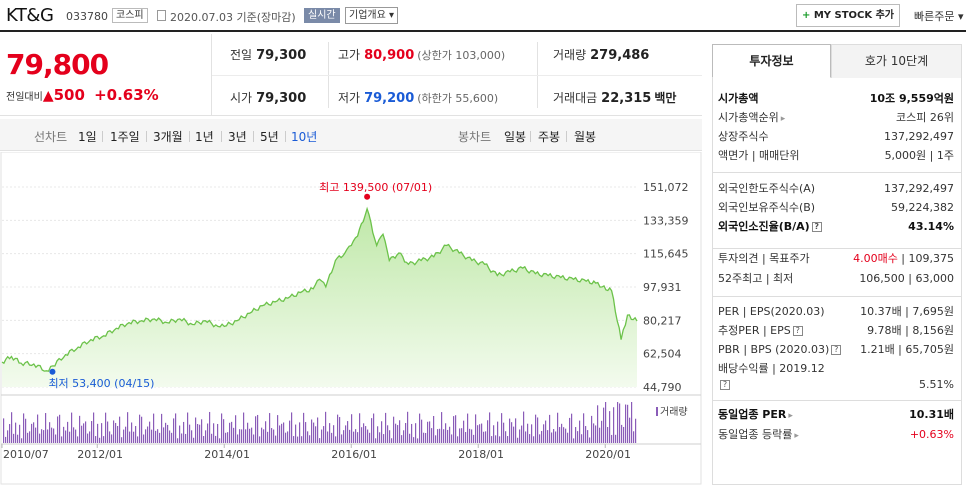 This screenshot has width=966, height=485. Describe the element at coordinates (939, 16) in the screenshot. I see `quick-order-dropdown: 빠른주문 ▾` at that location.